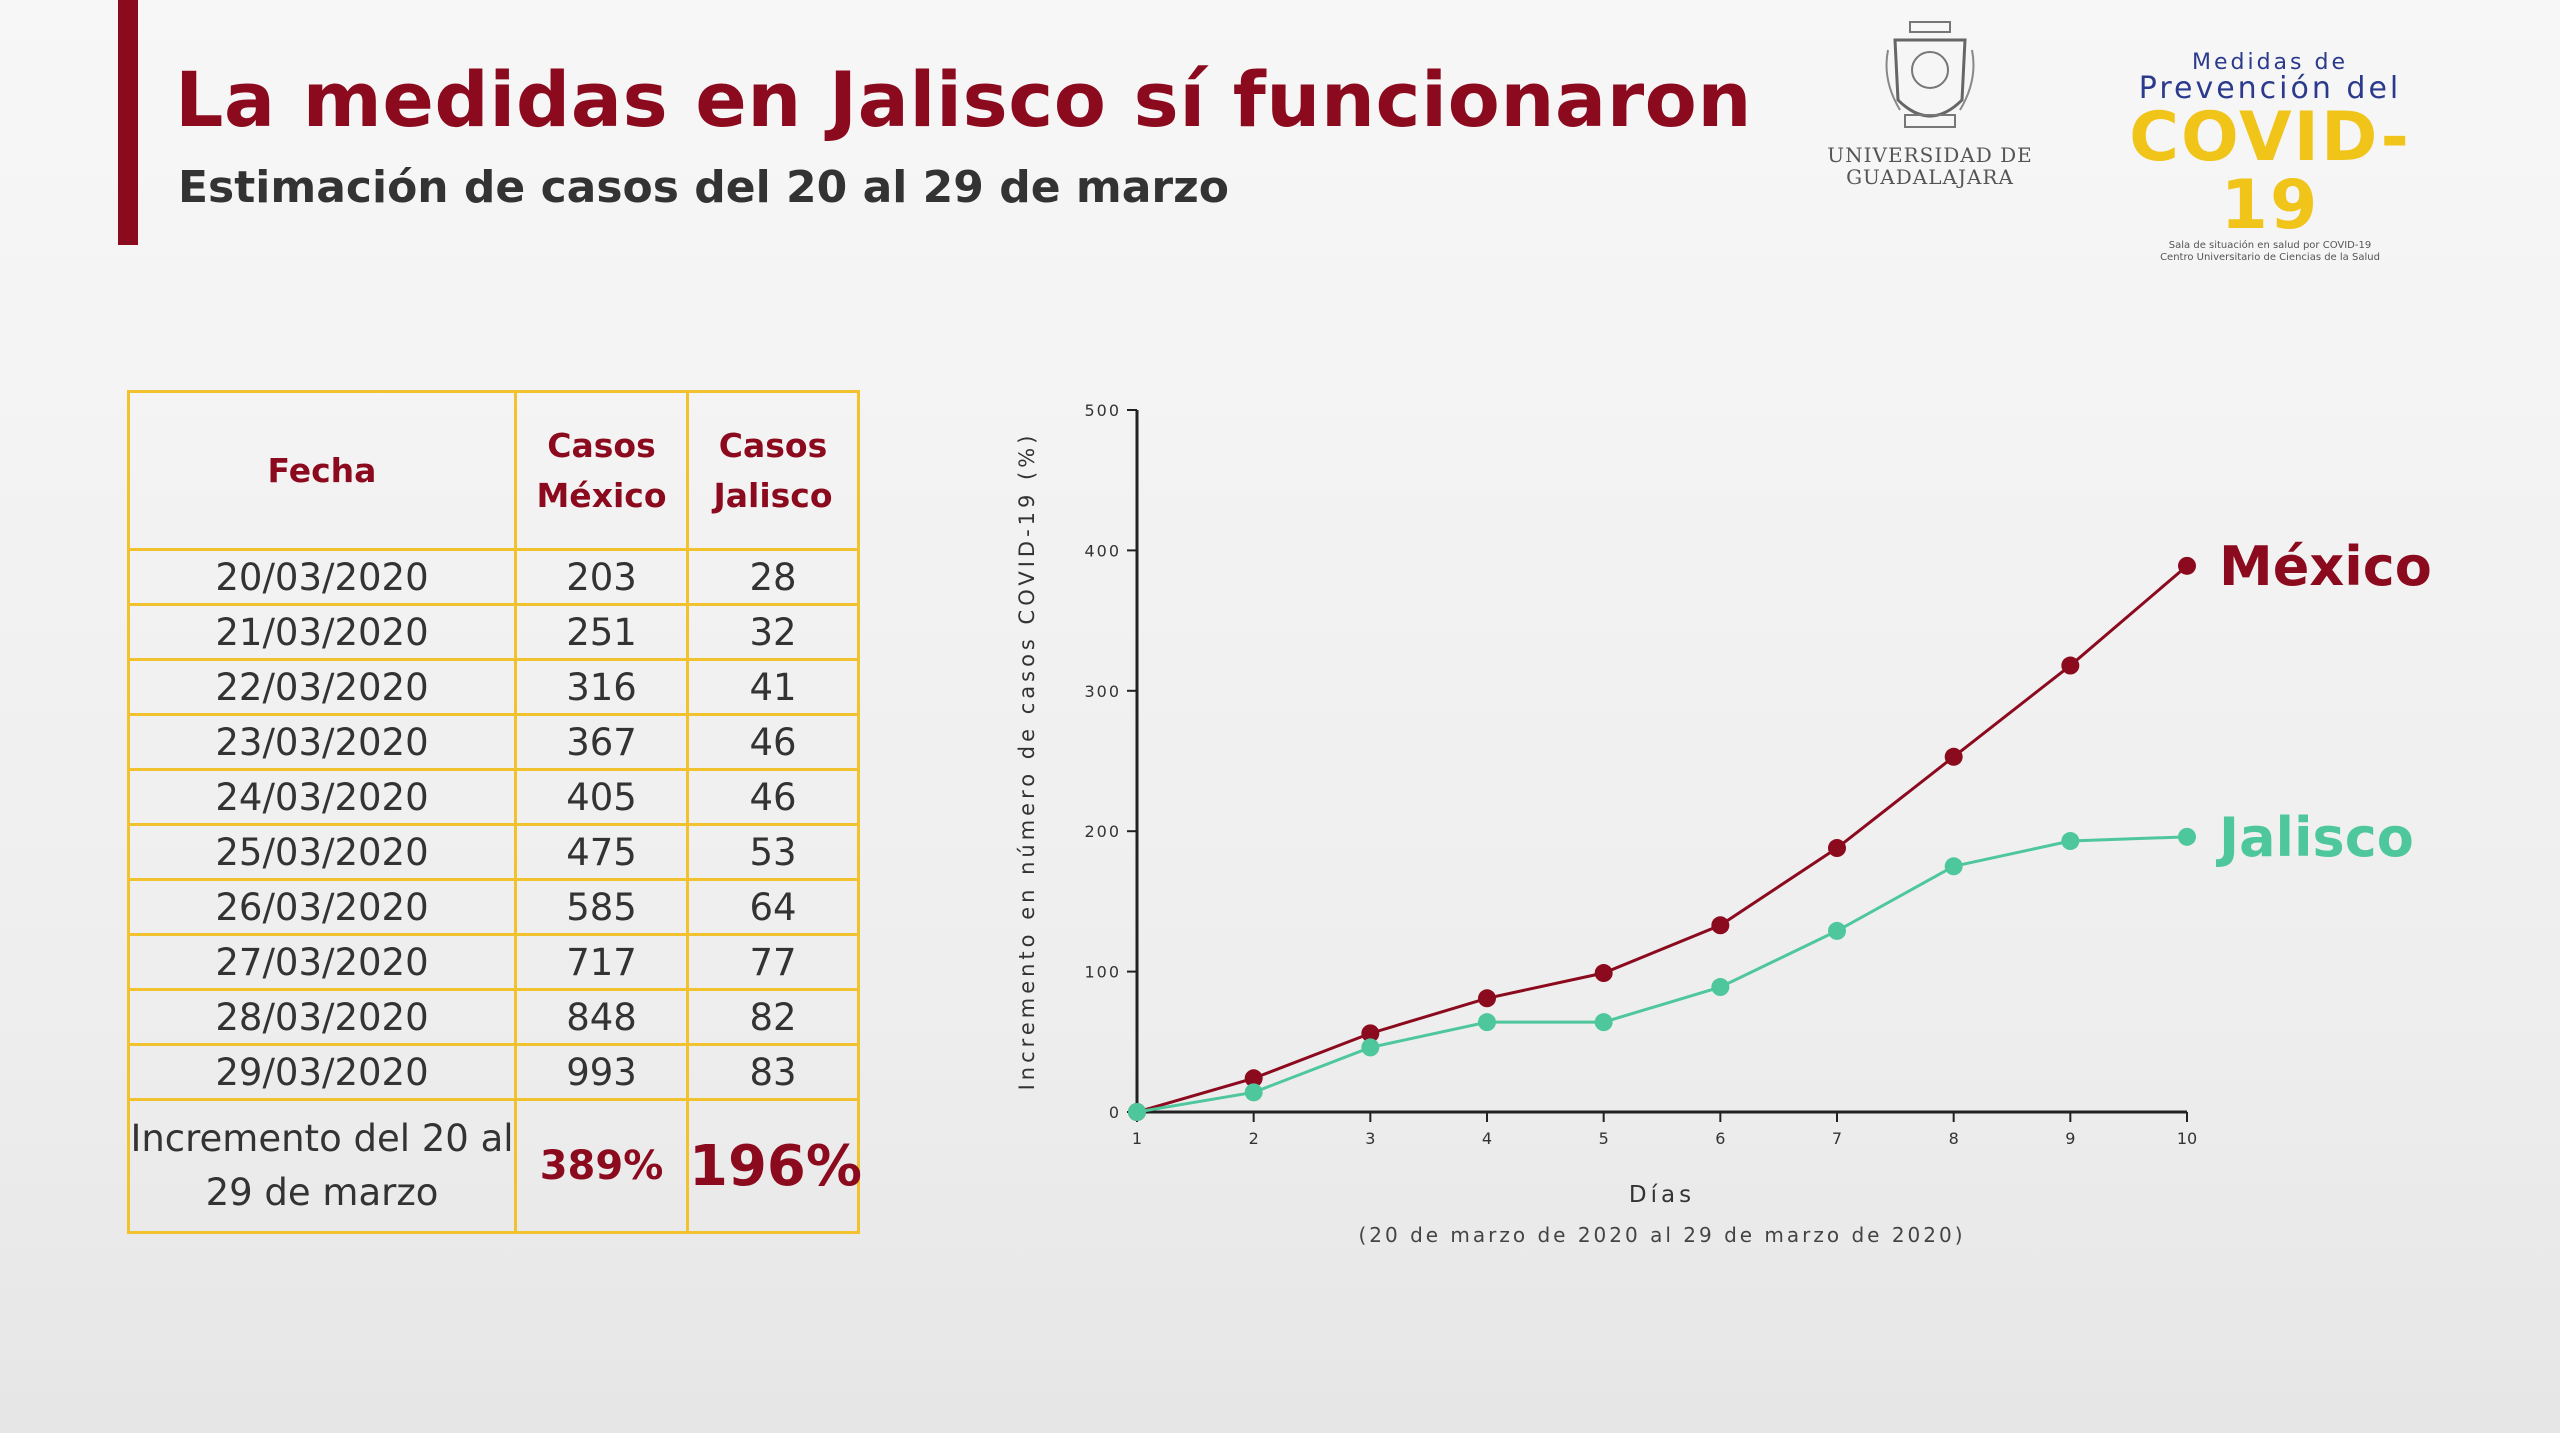 The height and width of the screenshot is (1433, 2560). I want to click on x-tick-label: 1, so click(1137, 1138).